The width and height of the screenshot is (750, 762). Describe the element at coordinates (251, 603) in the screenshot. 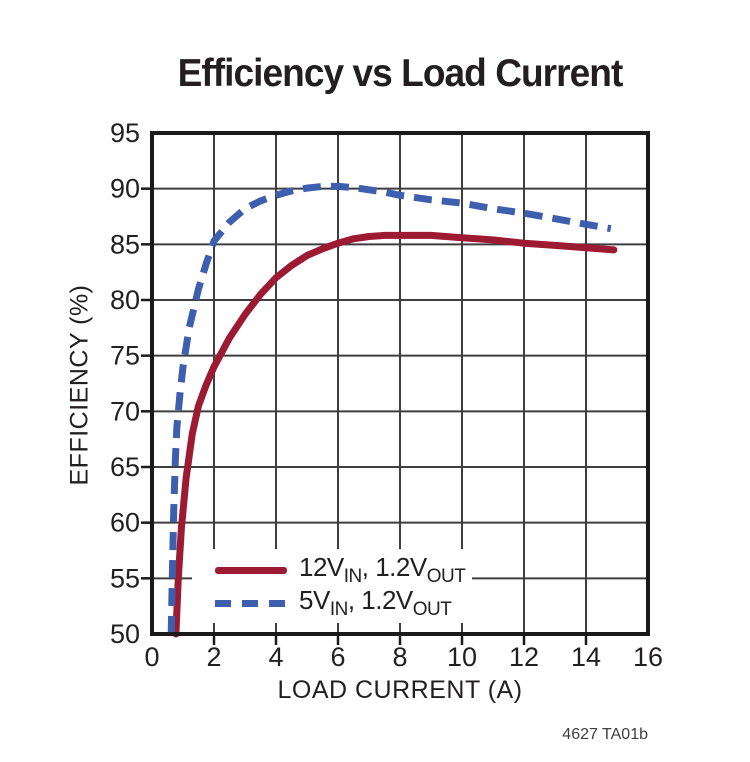

I see `legend-swatch-dashed-line` at that location.